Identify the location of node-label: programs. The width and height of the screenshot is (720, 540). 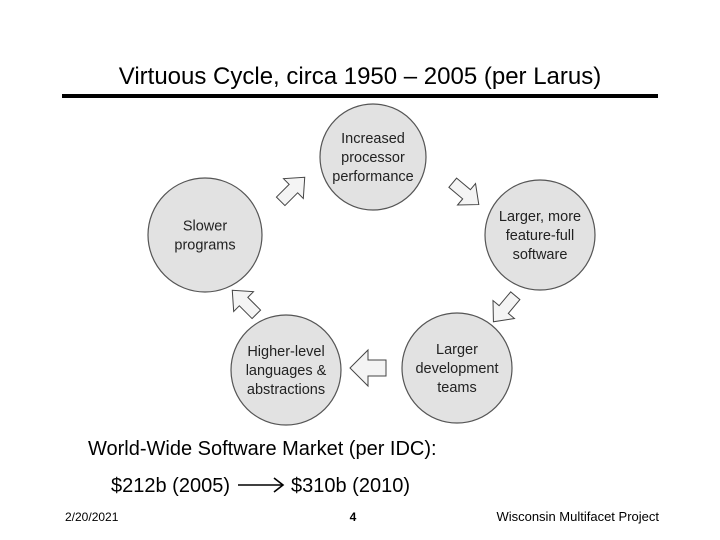
(204, 246).